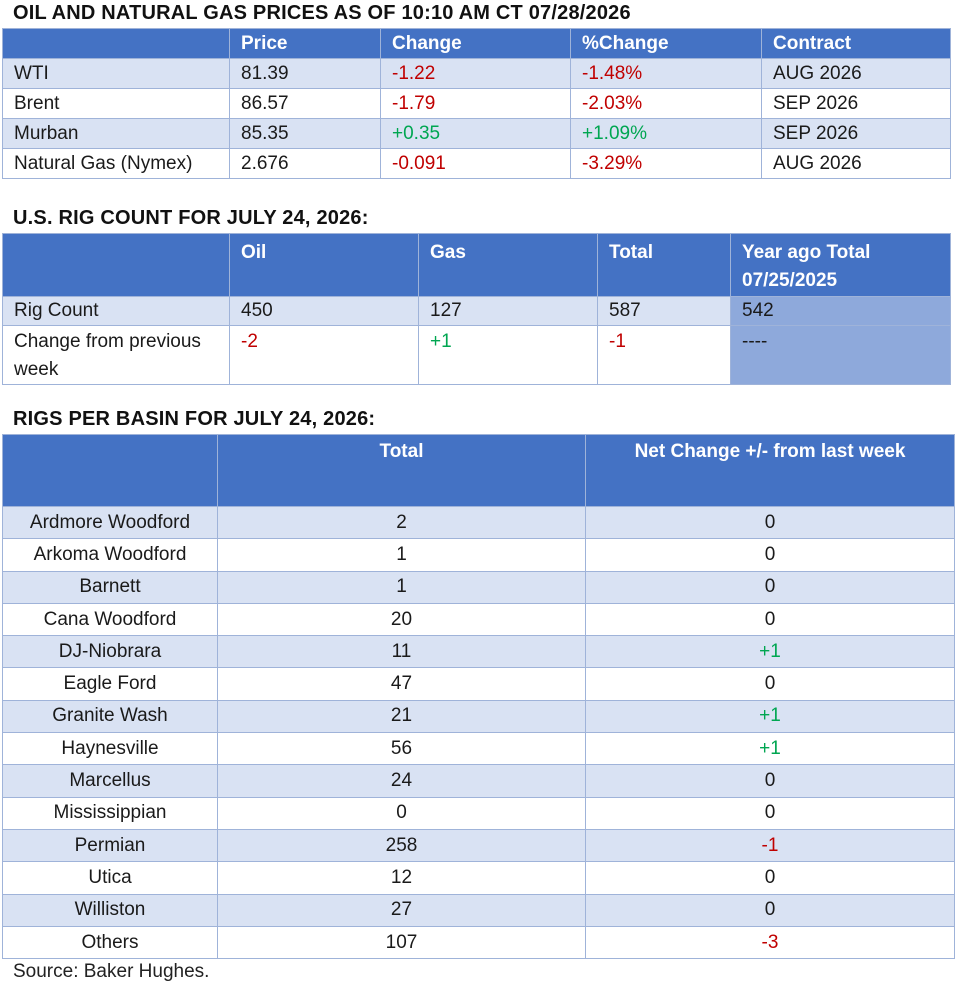  What do you see at coordinates (664, 311) in the screenshot?
I see `rig-count-total: 587` at bounding box center [664, 311].